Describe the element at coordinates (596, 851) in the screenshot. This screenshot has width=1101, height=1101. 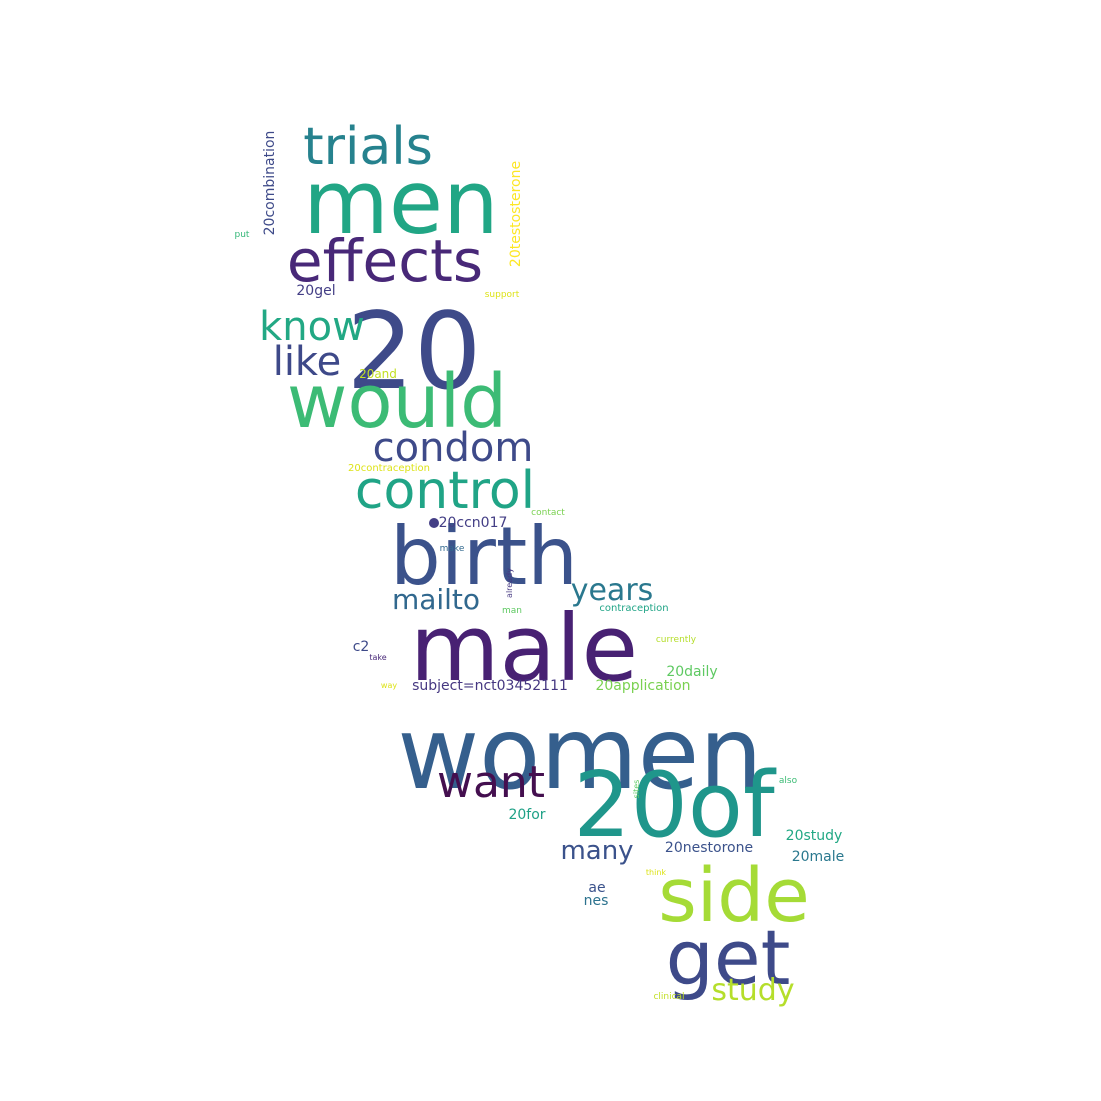
I see `word-many: many` at that location.